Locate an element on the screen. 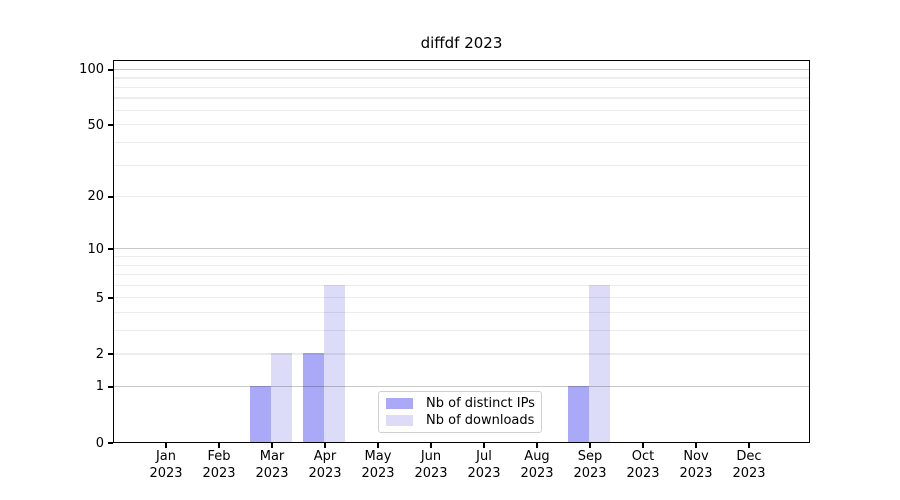 The image size is (900, 500). legend-label-distinct-ips: Nb of distinct IPs is located at coordinates (480, 403).